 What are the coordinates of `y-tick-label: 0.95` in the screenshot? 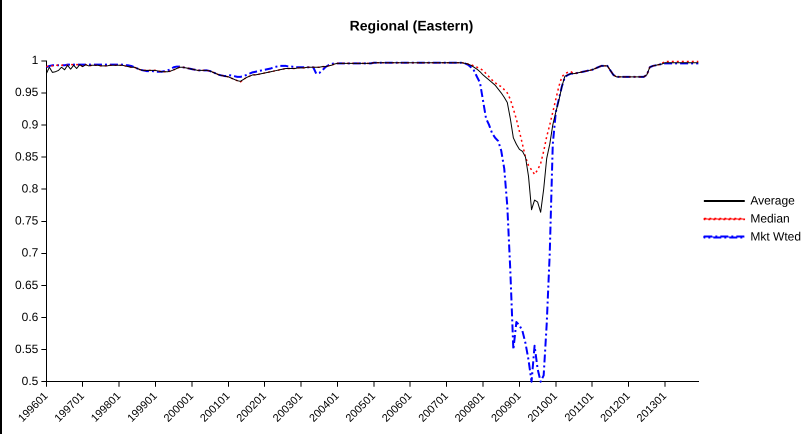 It's located at (26, 92).